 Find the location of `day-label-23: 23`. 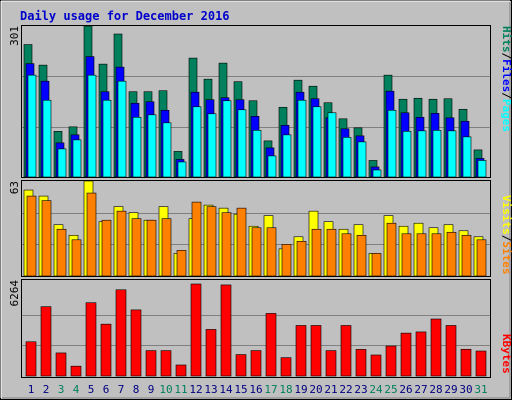

day-label-23: 23 is located at coordinates (360, 389).